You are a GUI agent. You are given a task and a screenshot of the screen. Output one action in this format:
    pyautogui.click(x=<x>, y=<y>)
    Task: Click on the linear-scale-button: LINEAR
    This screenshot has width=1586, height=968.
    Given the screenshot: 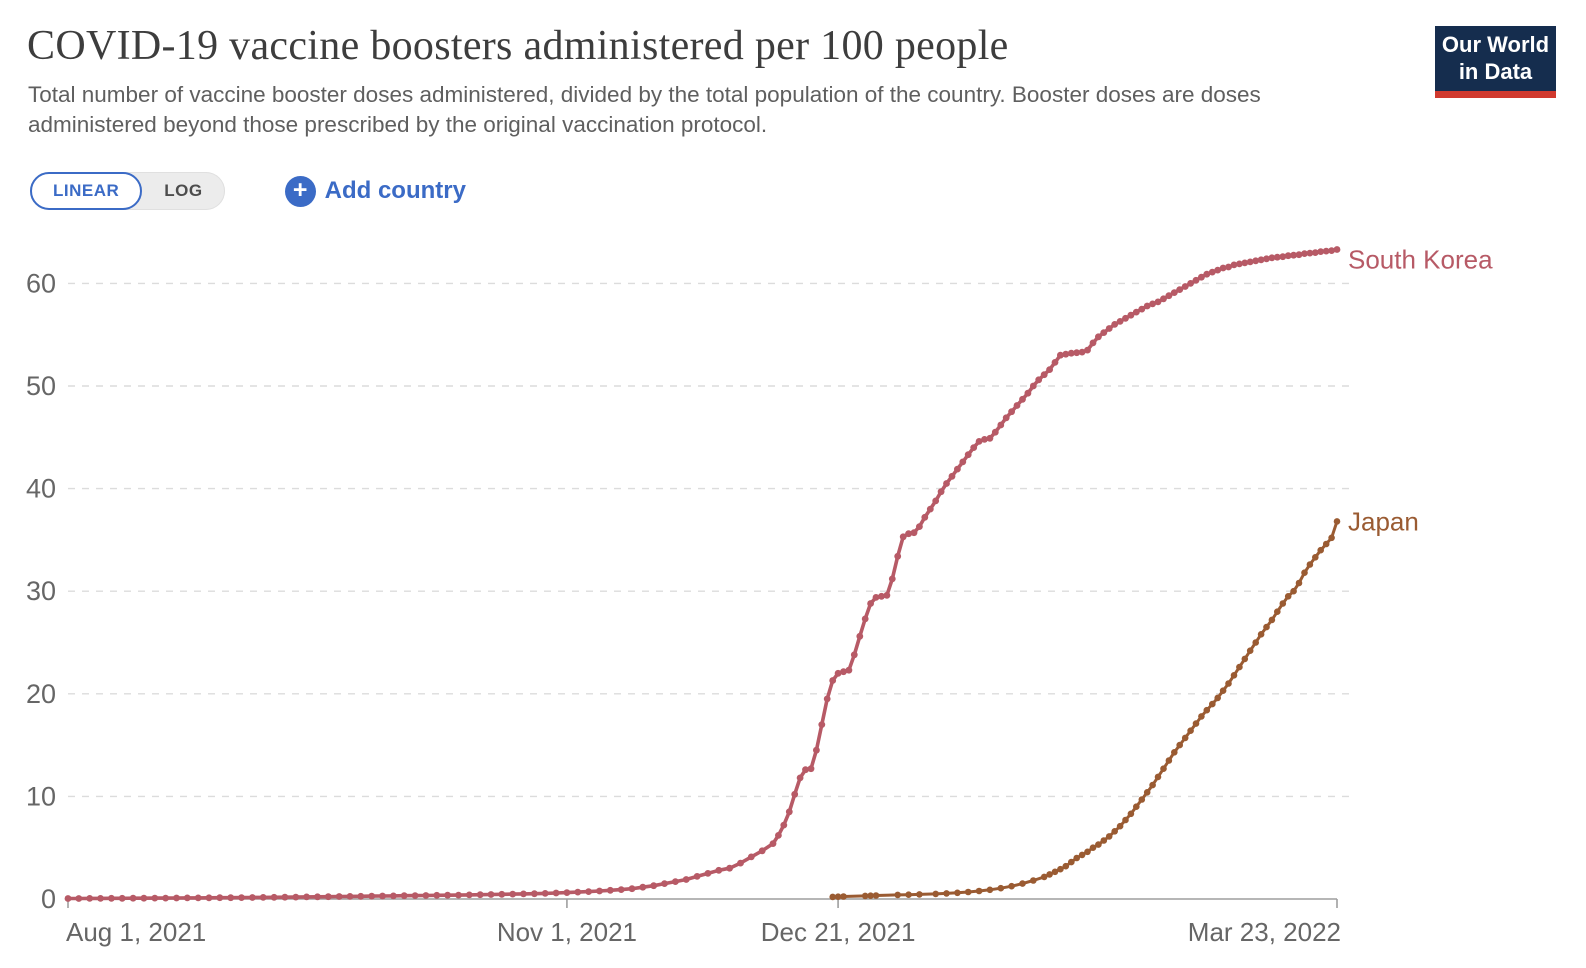 What is the action you would take?
    pyautogui.click(x=86, y=191)
    